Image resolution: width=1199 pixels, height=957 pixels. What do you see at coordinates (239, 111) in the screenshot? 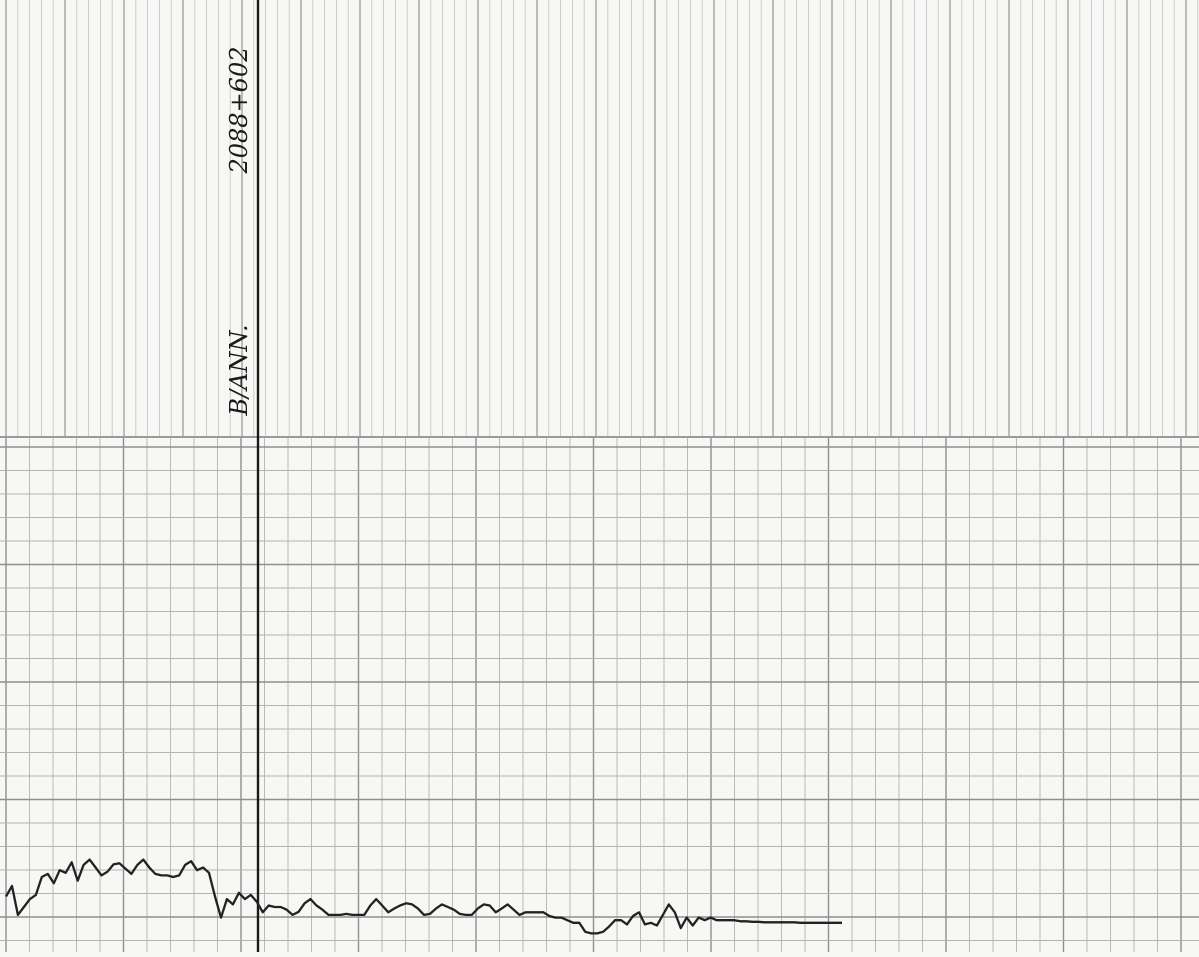
I see `annotation-label: 2088+602` at bounding box center [239, 111].